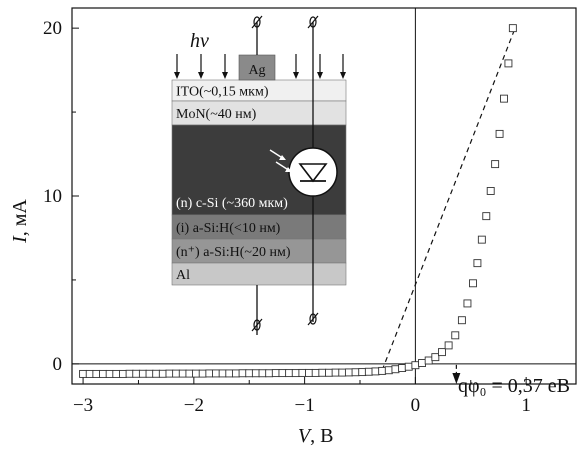 The image size is (587, 454). Describe the element at coordinates (183, 275) in the screenshot. I see `layer-label-5: Al` at that location.